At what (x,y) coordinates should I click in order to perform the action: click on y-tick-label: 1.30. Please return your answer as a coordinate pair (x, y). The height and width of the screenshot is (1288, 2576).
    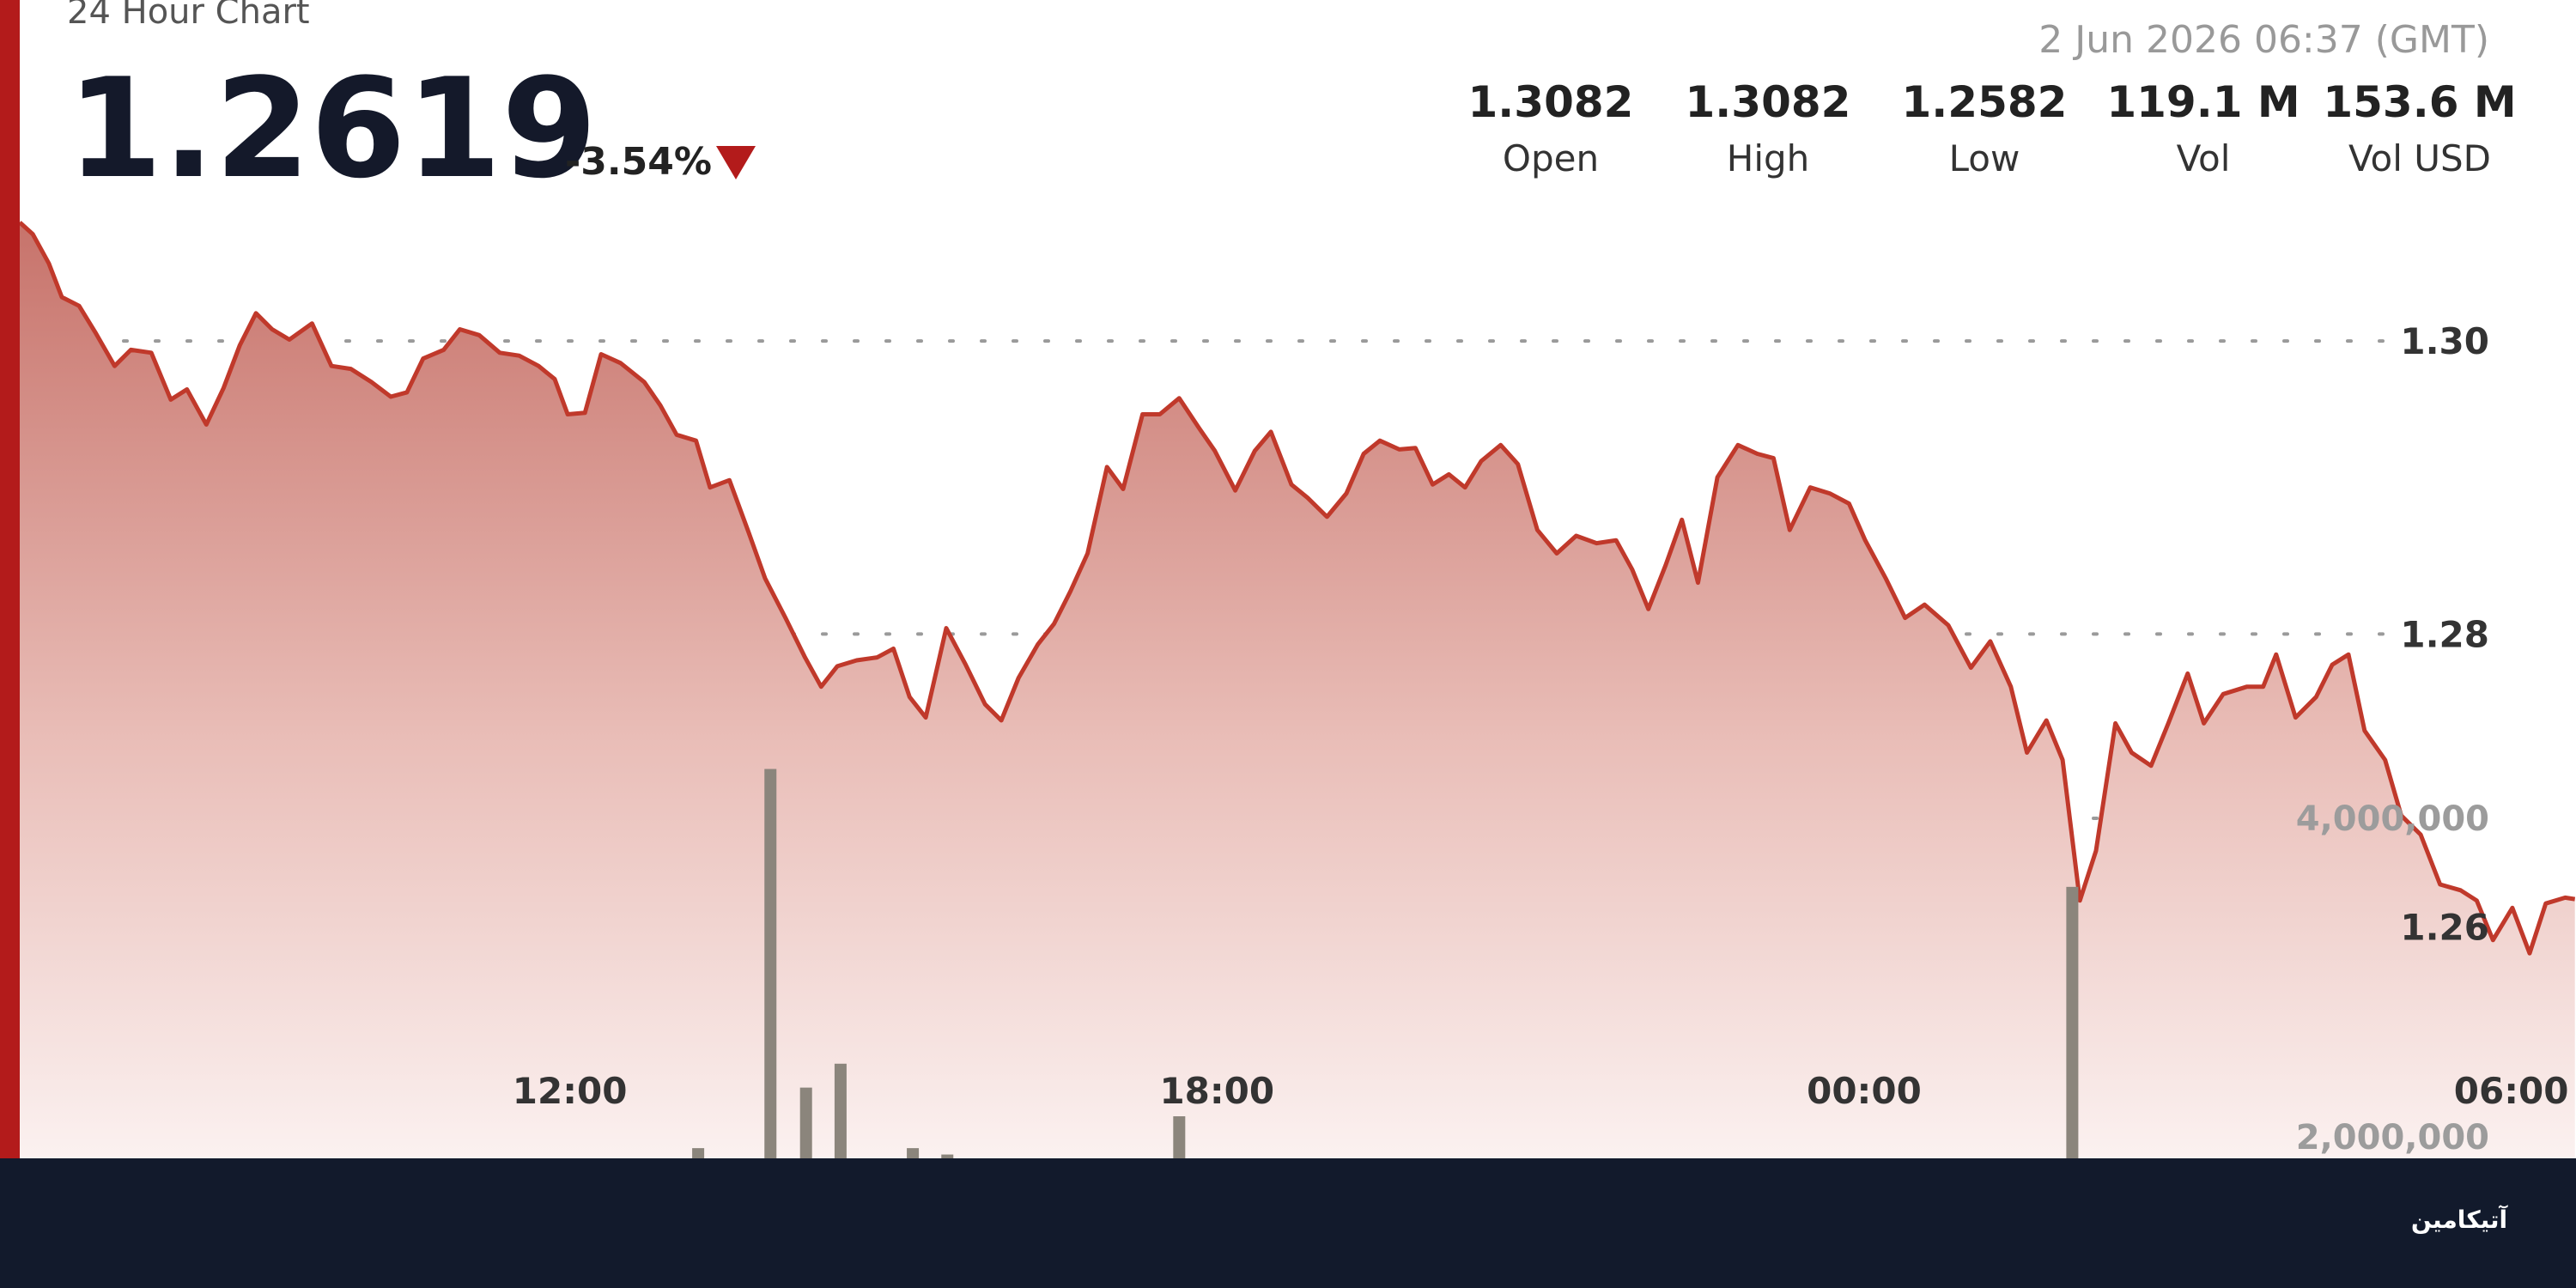
    Looking at the image, I should click on (2444, 341).